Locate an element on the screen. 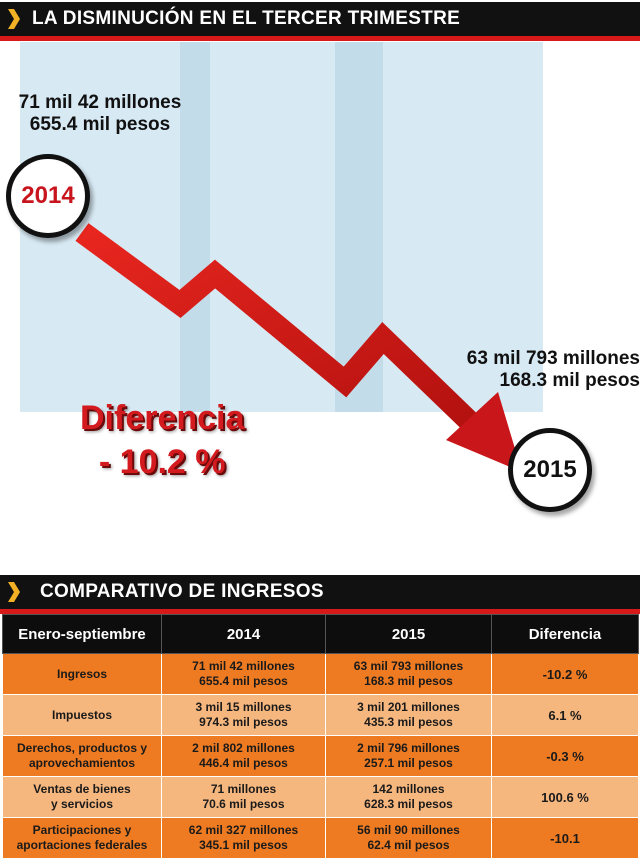  difference-cell: 6.1 % is located at coordinates (565, 715).